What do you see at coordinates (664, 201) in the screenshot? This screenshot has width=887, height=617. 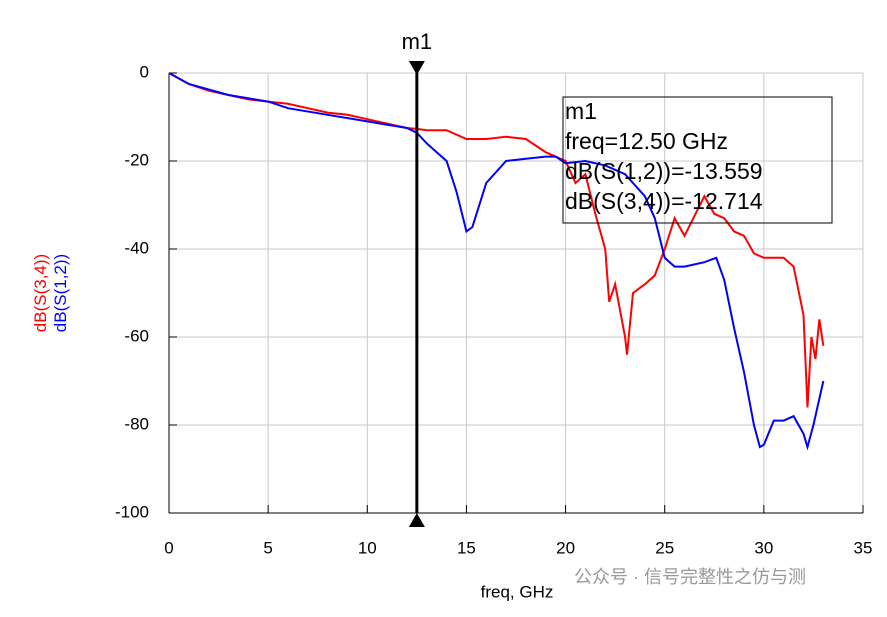 I see `marker-readout: dB(S(3,4))=-12.714` at bounding box center [664, 201].